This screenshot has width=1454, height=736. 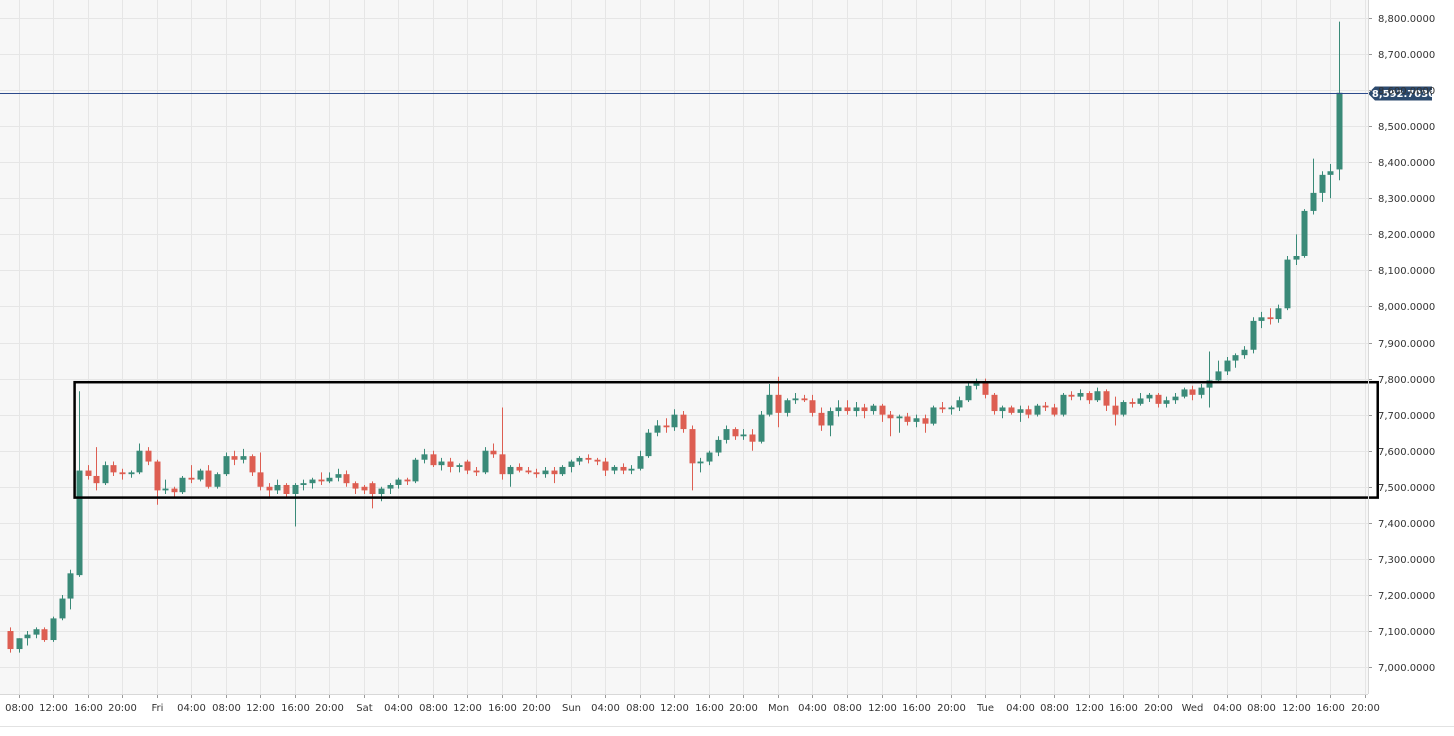 I want to click on price-tick-label: 8,000.0000, so click(x=1406, y=307).